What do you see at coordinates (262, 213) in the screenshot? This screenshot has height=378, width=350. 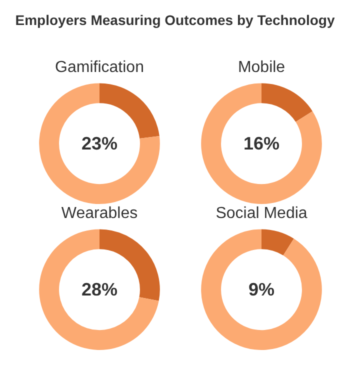 I see `chart-title: Social Media` at bounding box center [262, 213].